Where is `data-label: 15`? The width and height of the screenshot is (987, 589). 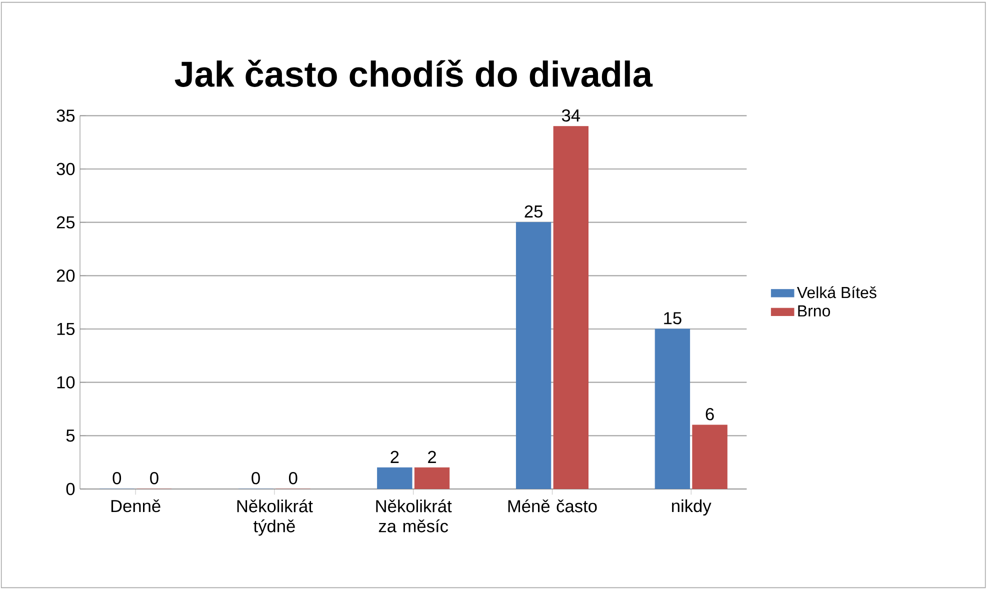
data-label: 15 is located at coordinates (673, 318).